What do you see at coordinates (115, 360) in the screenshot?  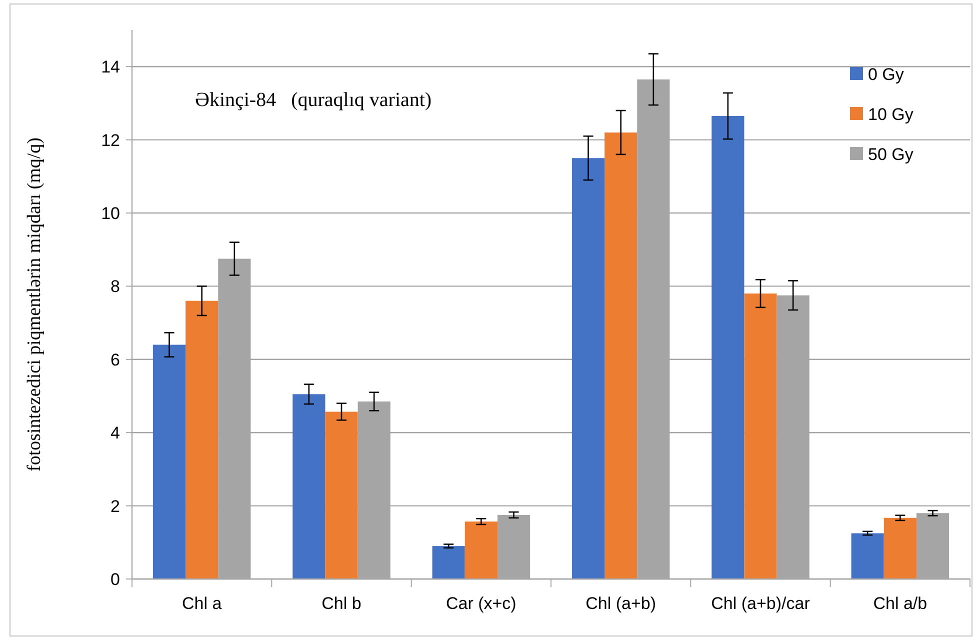 I see `y-tick-label: 6` at bounding box center [115, 360].